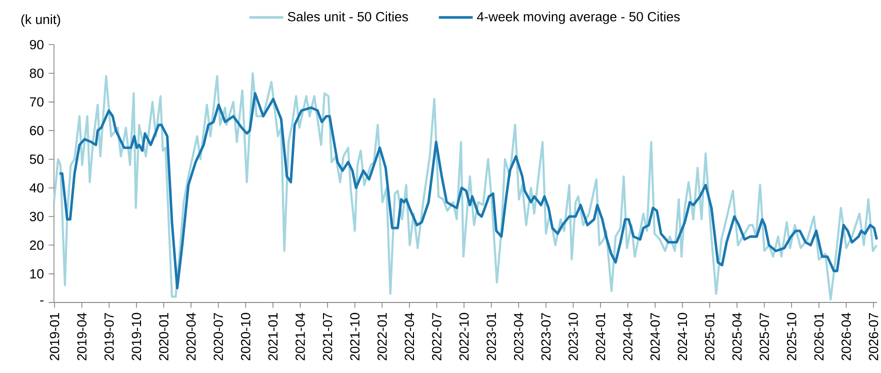 This screenshot has height=373, width=881. What do you see at coordinates (382, 336) in the screenshot?
I see `x-tick-label: 2022-01` at bounding box center [382, 336].